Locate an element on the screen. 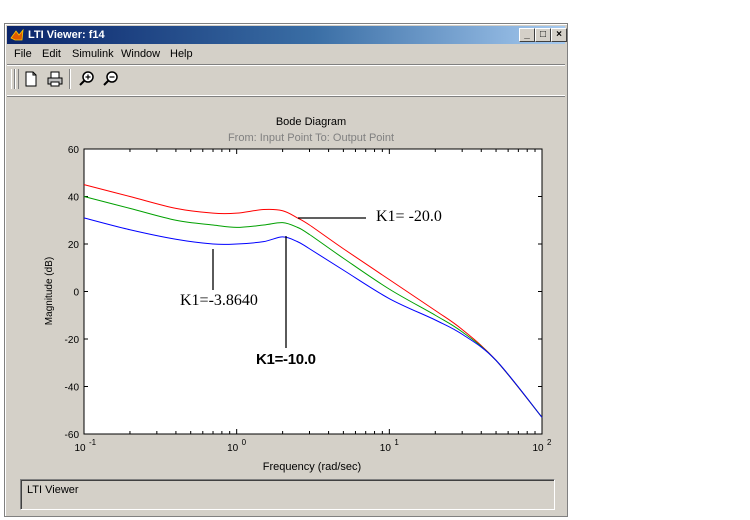 The width and height of the screenshot is (750, 520). zoom-in-icon is located at coordinates (86, 78).